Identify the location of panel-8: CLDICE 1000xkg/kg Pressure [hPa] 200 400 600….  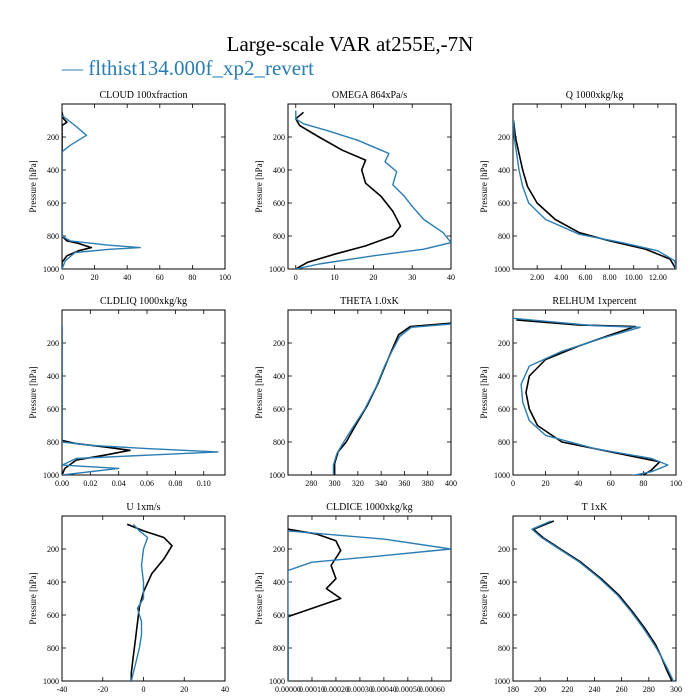
(353, 598).